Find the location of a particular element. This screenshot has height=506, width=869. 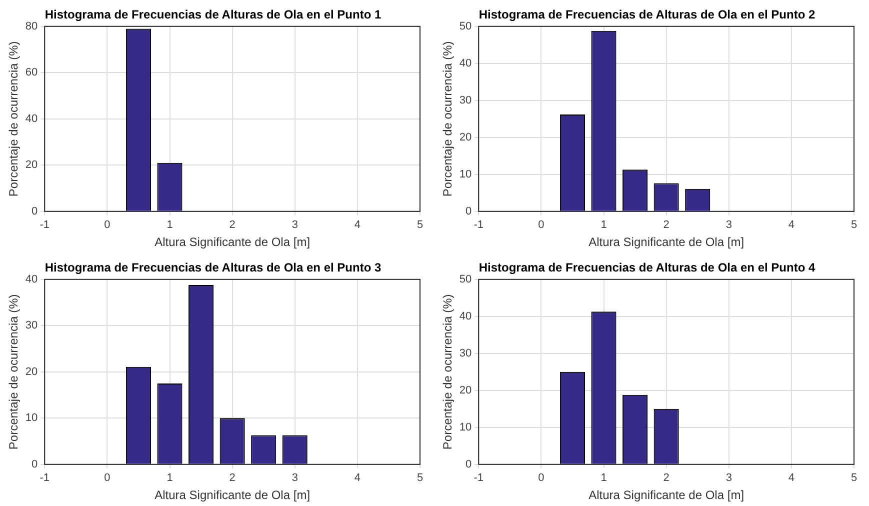

chart-title: Histograma de Frecuencias de Alturas de Ola en el Punto 3 is located at coordinates (213, 267).